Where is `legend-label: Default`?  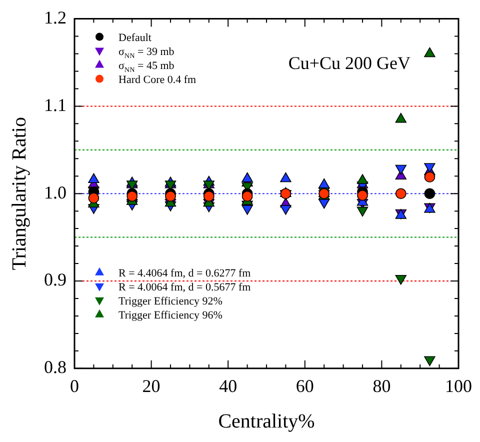 legend-label: Default is located at coordinates (135, 38).